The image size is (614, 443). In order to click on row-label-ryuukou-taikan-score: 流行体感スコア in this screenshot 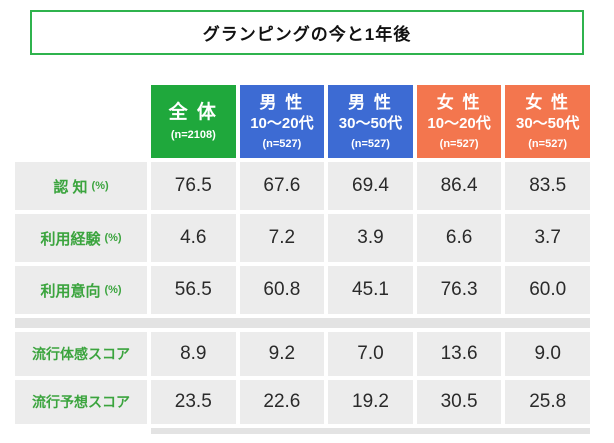, I will do `click(81, 354)`.